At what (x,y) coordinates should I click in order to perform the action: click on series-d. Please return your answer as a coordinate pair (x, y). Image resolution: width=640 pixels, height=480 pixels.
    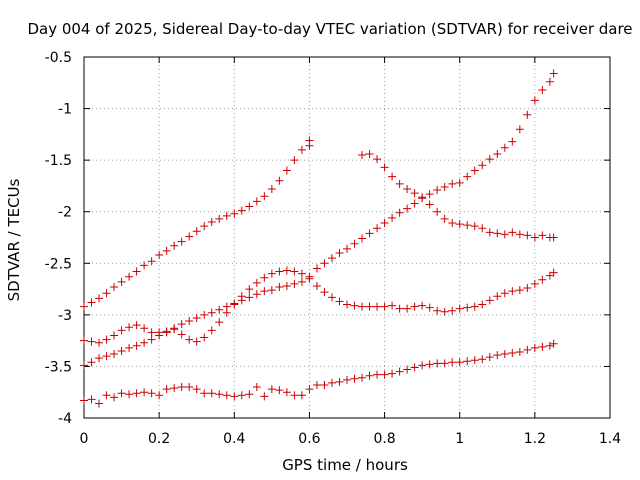
    Looking at the image, I should click on (458, 195).